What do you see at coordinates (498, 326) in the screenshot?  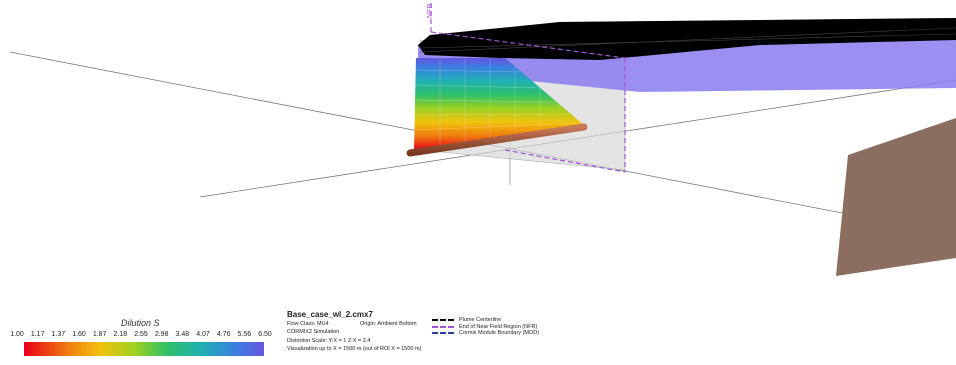 I see `line-key-label: End of Near Field Region (NFR)` at bounding box center [498, 326].